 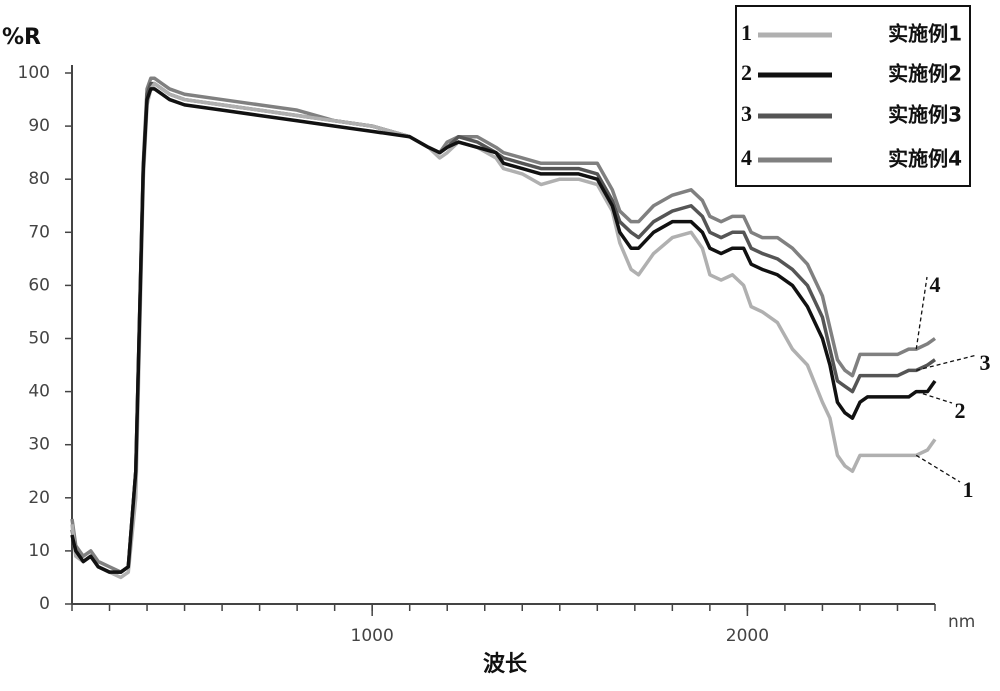 I want to click on y-tick-label: 60, so click(x=39, y=285).